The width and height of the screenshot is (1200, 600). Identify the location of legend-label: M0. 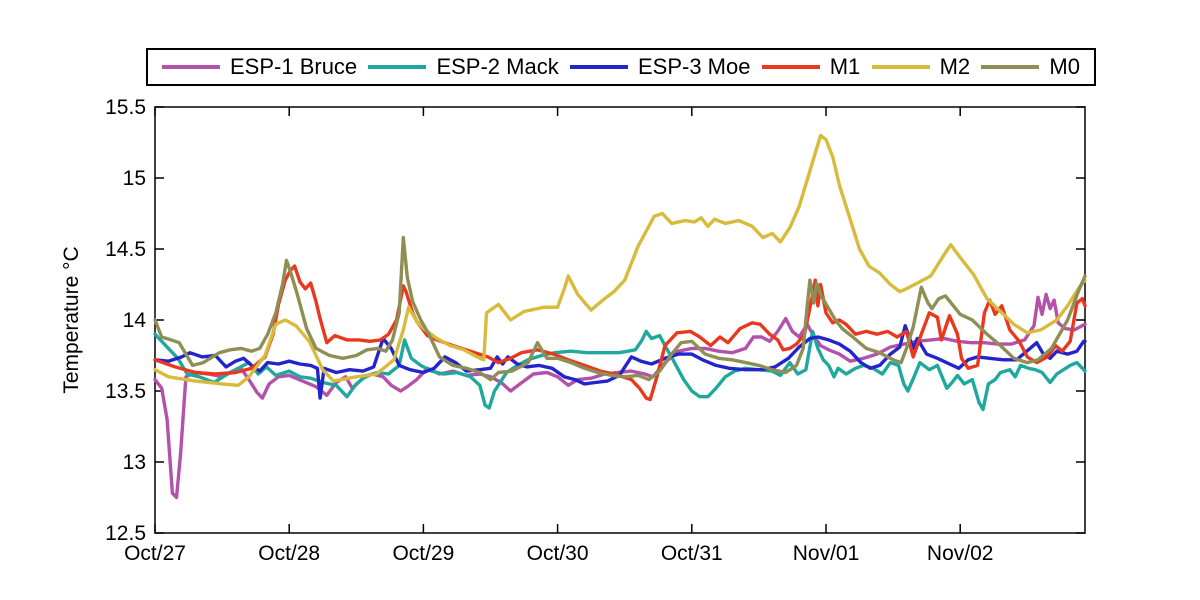
(1064, 66).